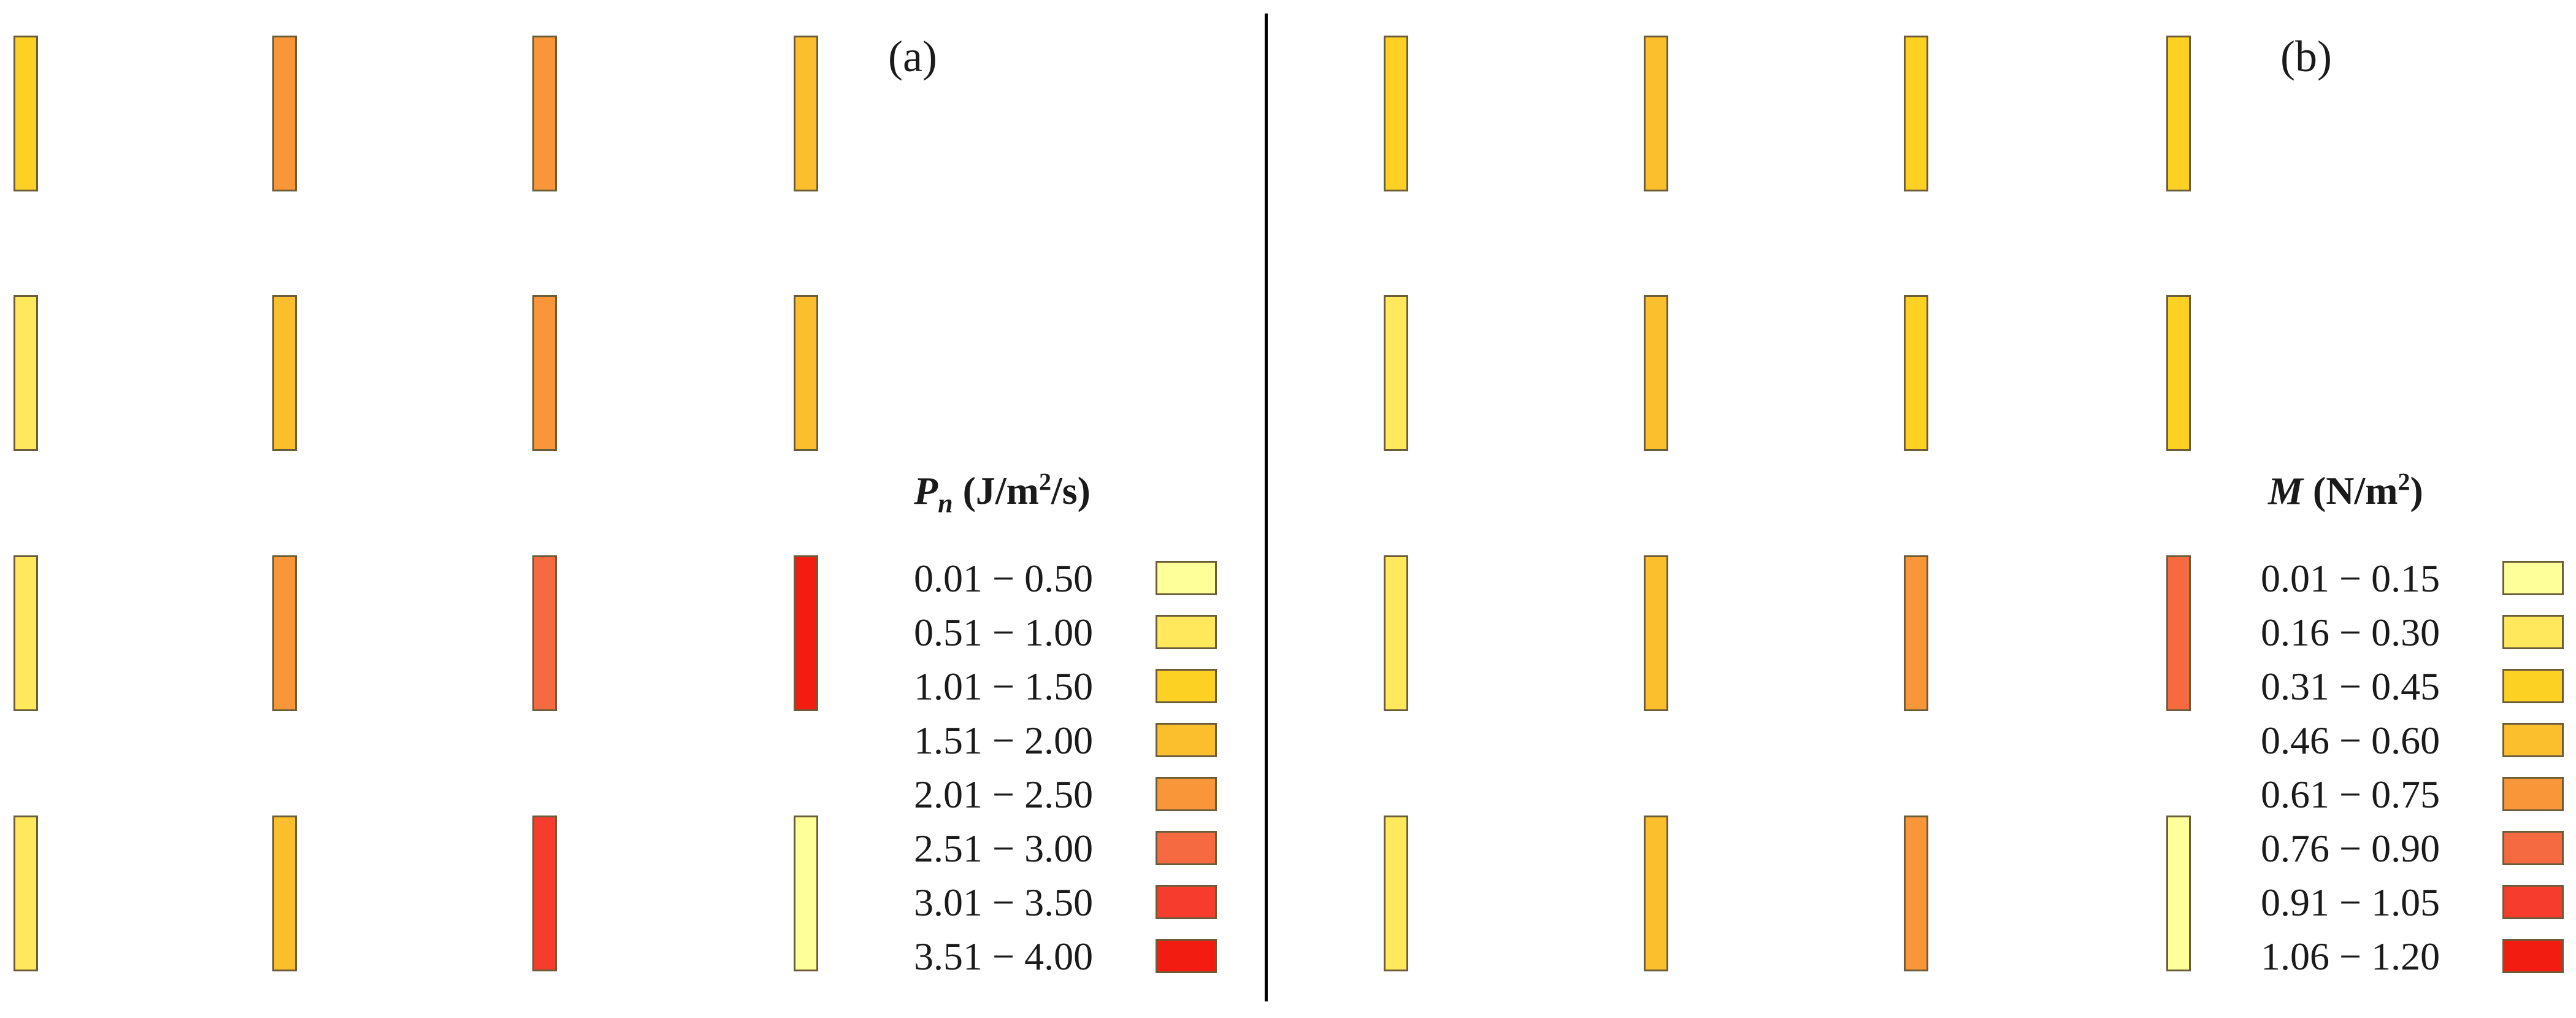 Image resolution: width=2576 pixels, height=1018 pixels. Describe the element at coordinates (1004, 956) in the screenshot. I see `legend-range-label: 3.51 − 4.00` at that location.